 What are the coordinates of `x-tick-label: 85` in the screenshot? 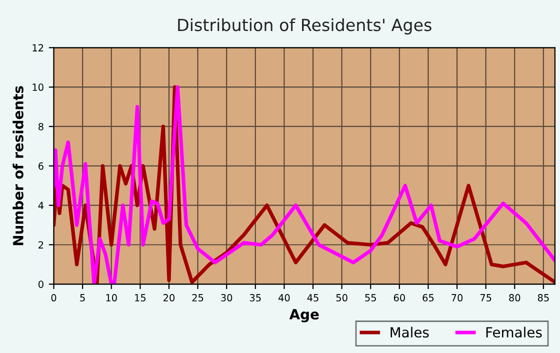 It's located at (543, 298).